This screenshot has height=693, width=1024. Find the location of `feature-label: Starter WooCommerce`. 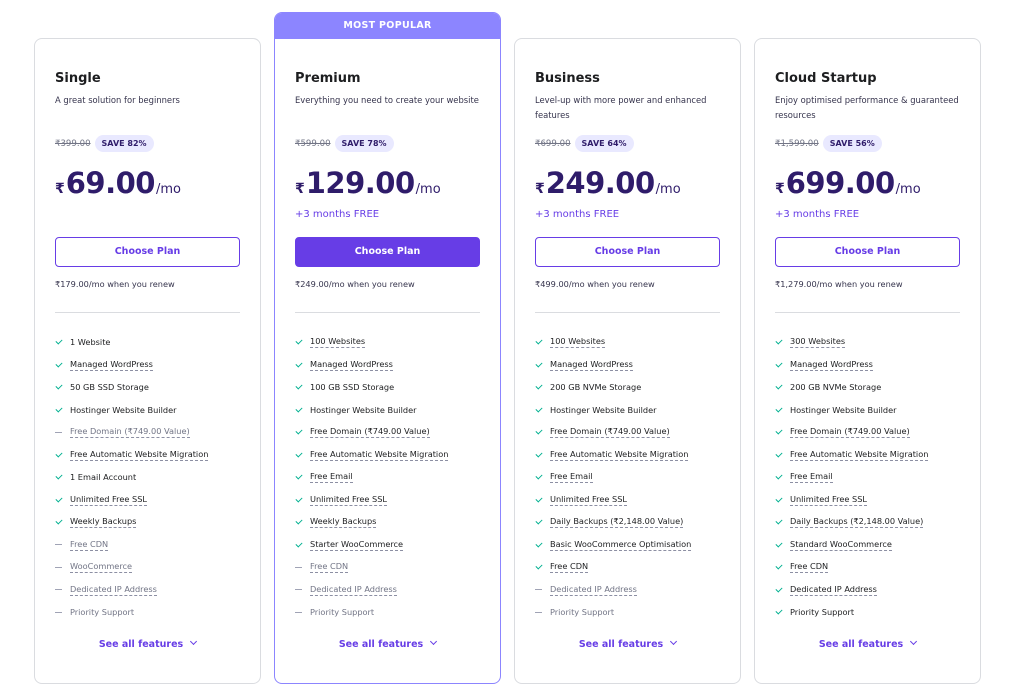

feature-label: Starter WooCommerce is located at coordinates (357, 544).